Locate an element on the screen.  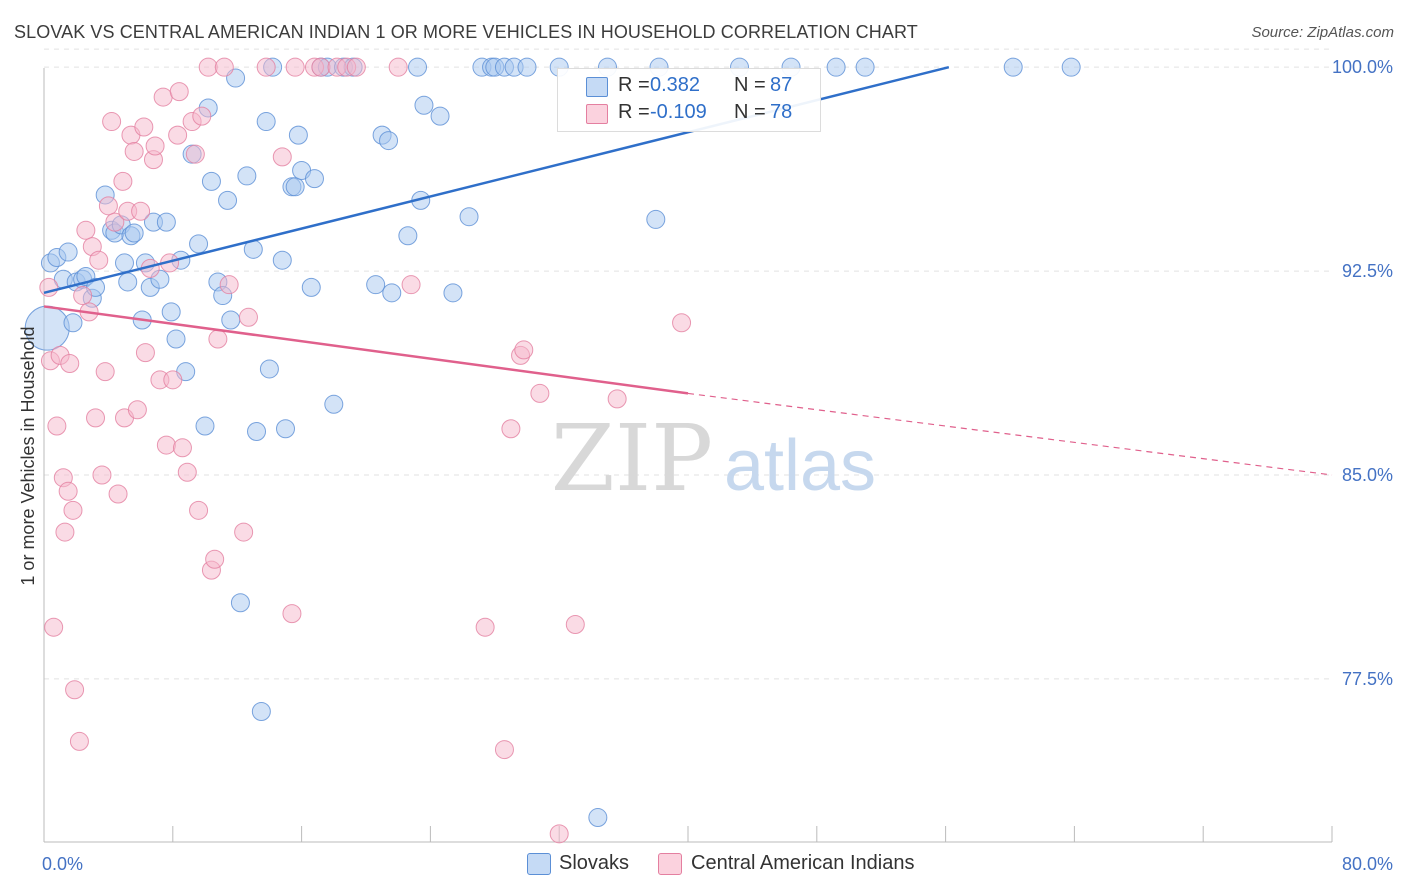
central-american-indian-trend-extension is located at coordinates (1010, 434).